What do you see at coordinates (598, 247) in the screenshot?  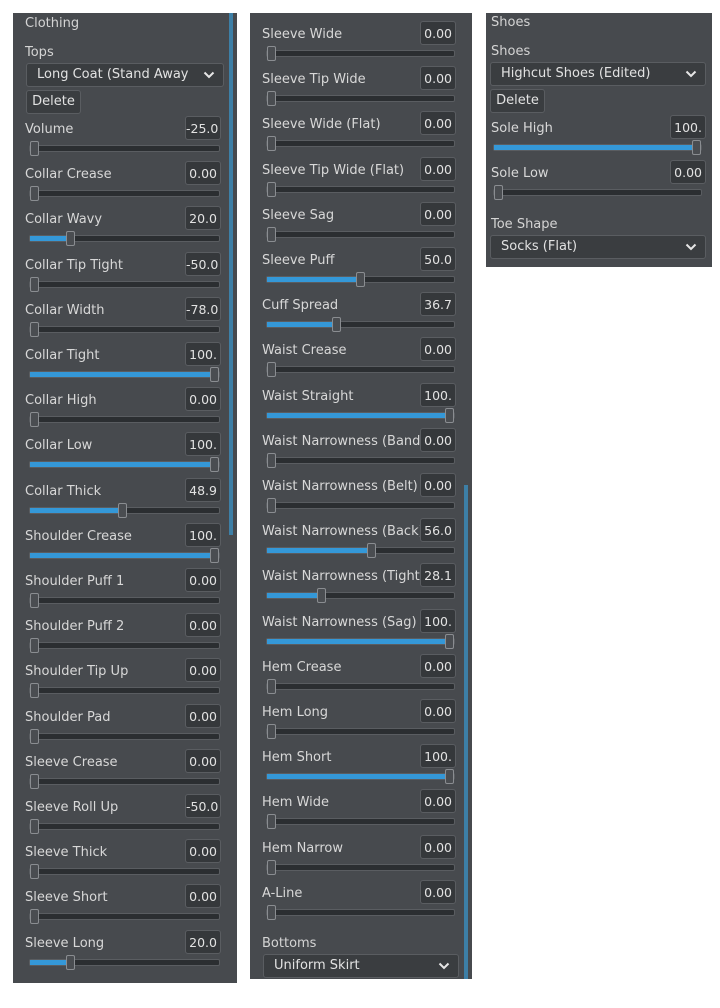 I see `toe-shape-dropdown: Socks (Flat)` at bounding box center [598, 247].